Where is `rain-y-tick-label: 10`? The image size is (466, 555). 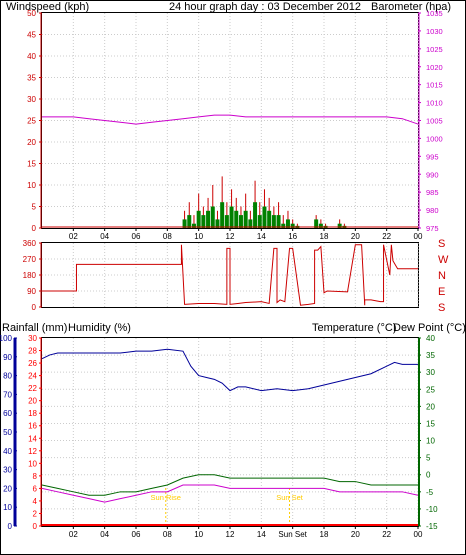 rain-y-tick-label: 10 is located at coordinates (32, 463).